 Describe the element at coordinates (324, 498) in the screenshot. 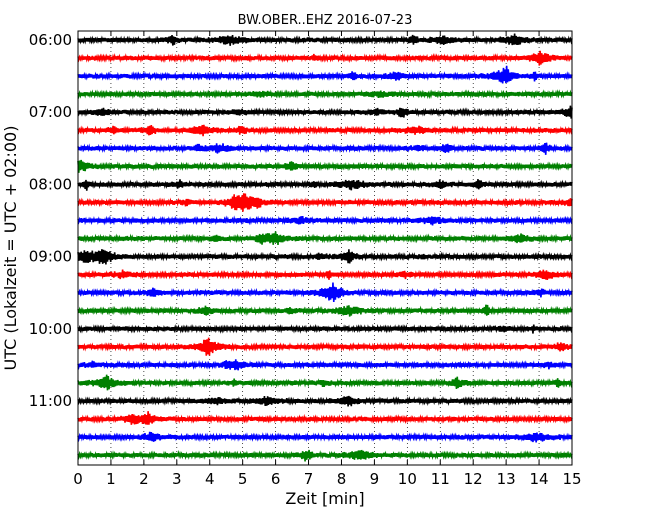

I see `x-axis-label: Zeit [min]` at that location.